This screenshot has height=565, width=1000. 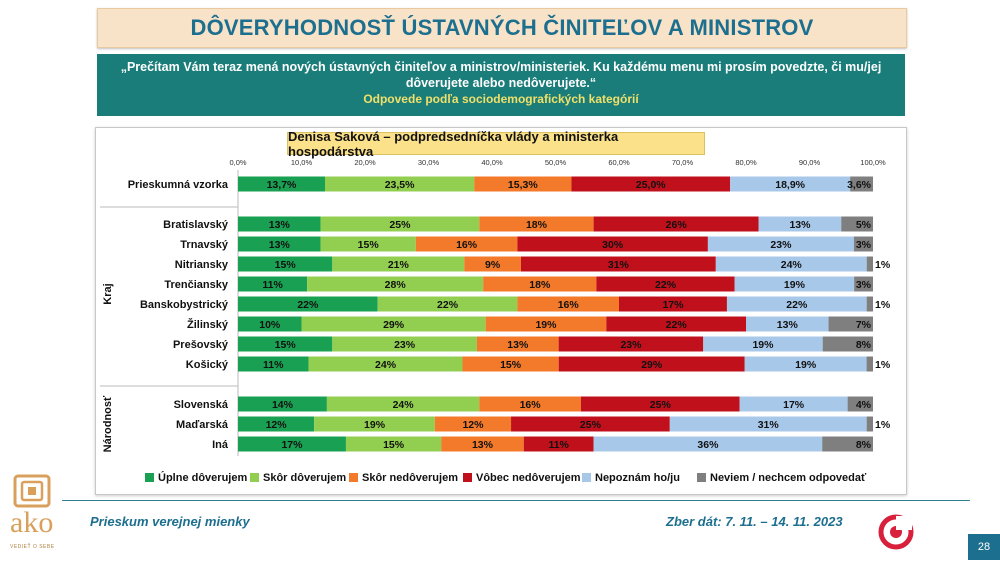 What do you see at coordinates (613, 245) in the screenshot?
I see `data-label: 30%` at bounding box center [613, 245].